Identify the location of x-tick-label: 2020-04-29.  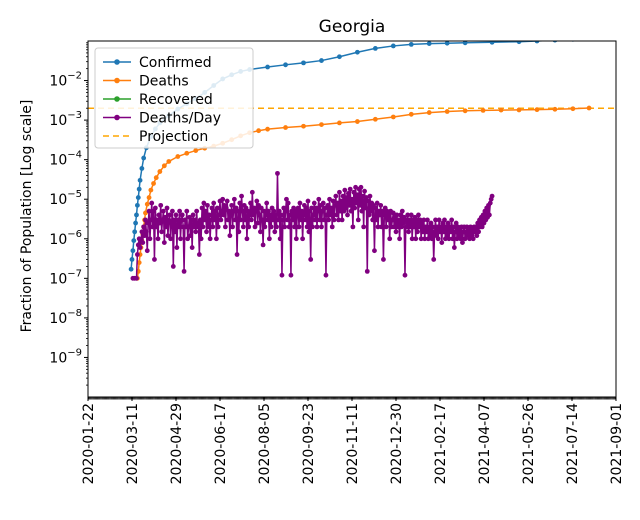
(177, 443).